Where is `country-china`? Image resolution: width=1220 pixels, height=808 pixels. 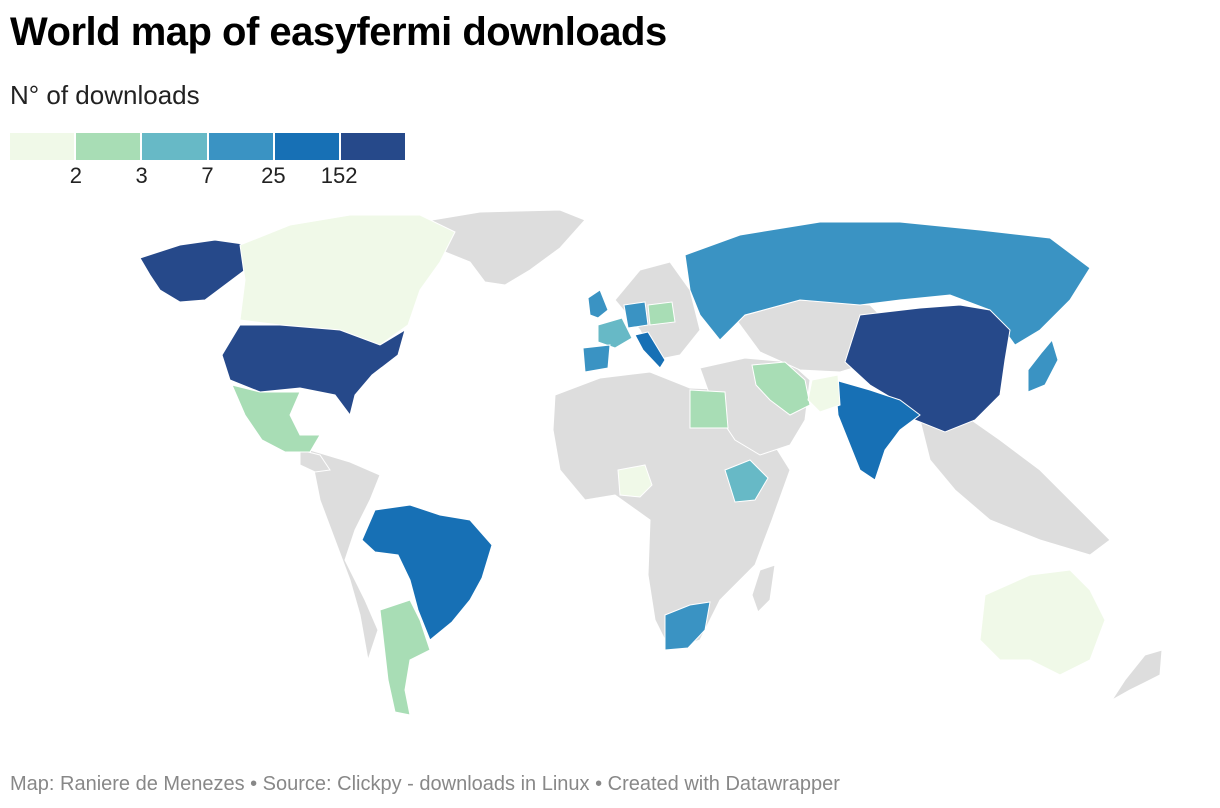
country-china is located at coordinates (927, 368).